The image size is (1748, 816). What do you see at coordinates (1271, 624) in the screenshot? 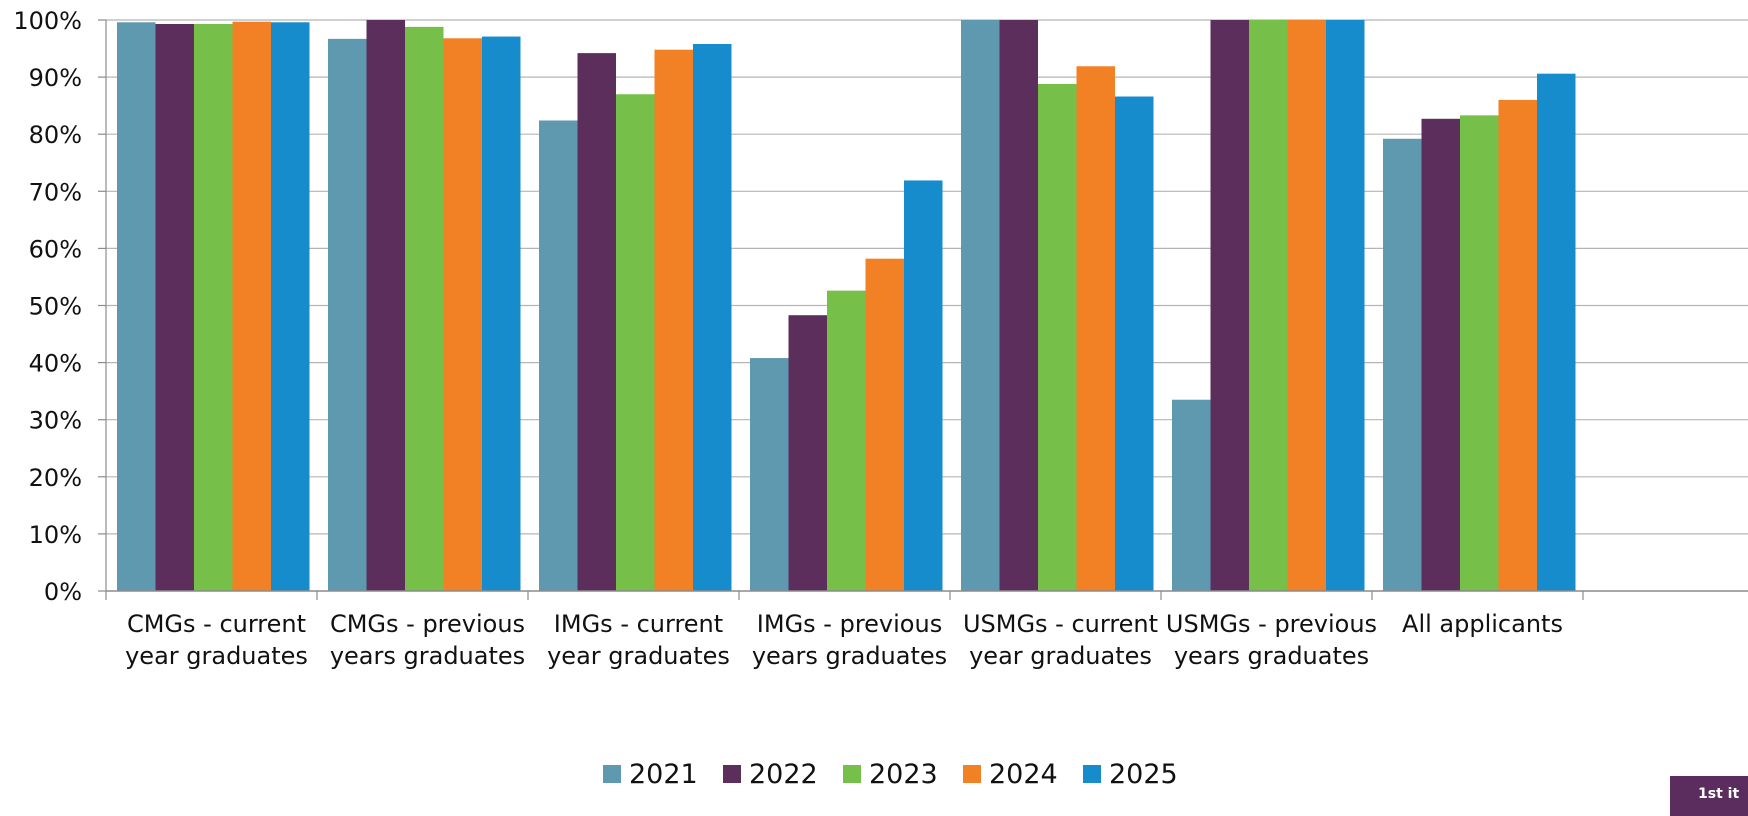
I see `x-tick-label: USMGs - previous` at bounding box center [1271, 624].